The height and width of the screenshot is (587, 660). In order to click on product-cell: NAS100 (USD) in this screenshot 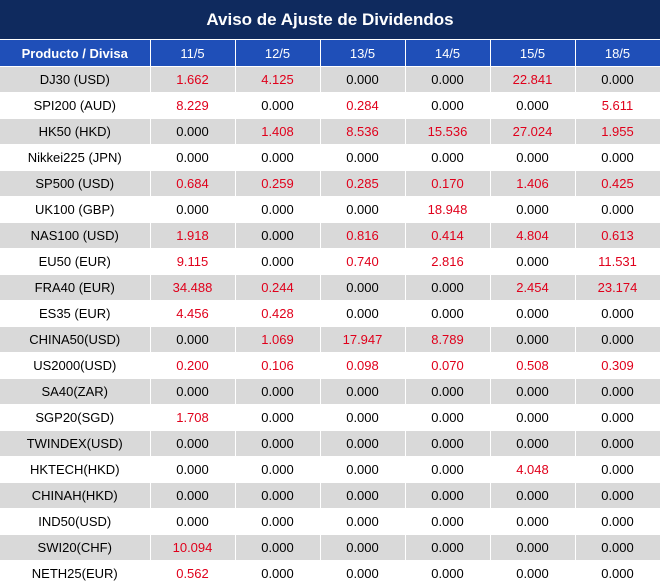, I will do `click(75, 235)`.